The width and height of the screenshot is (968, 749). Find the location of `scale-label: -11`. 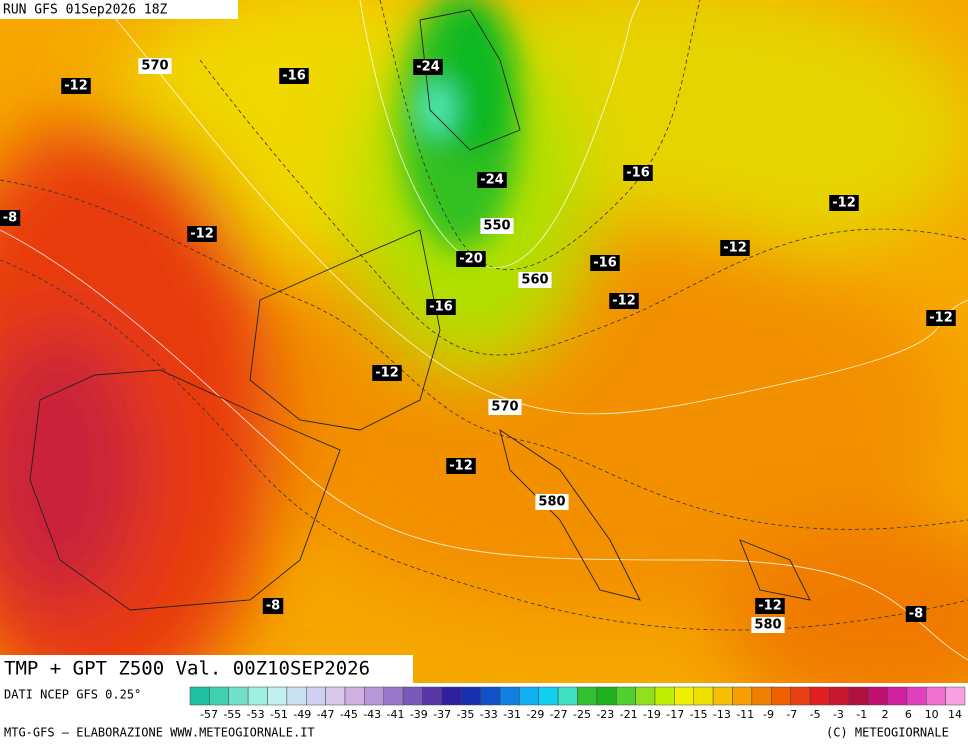

scale-label: -11 is located at coordinates (745, 714).